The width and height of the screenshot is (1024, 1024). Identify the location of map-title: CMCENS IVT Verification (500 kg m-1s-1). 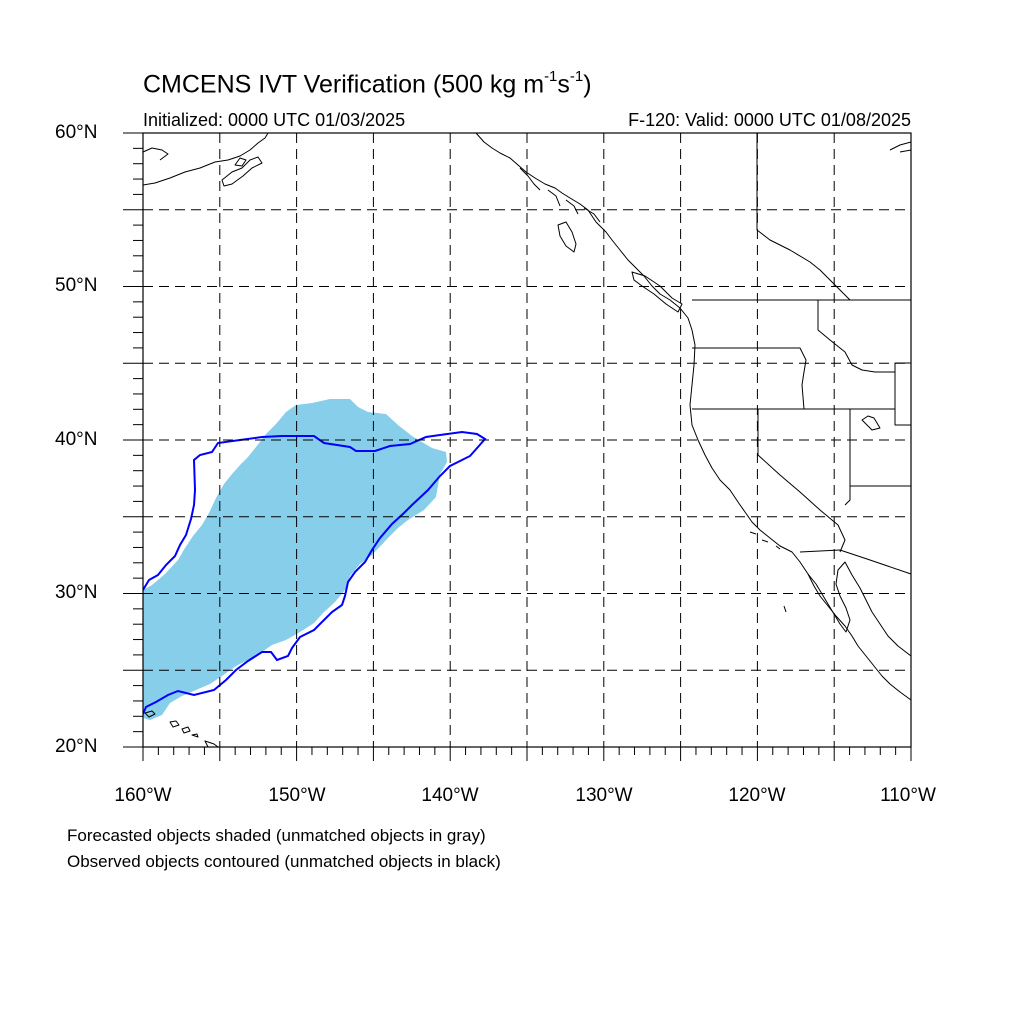
(367, 83).